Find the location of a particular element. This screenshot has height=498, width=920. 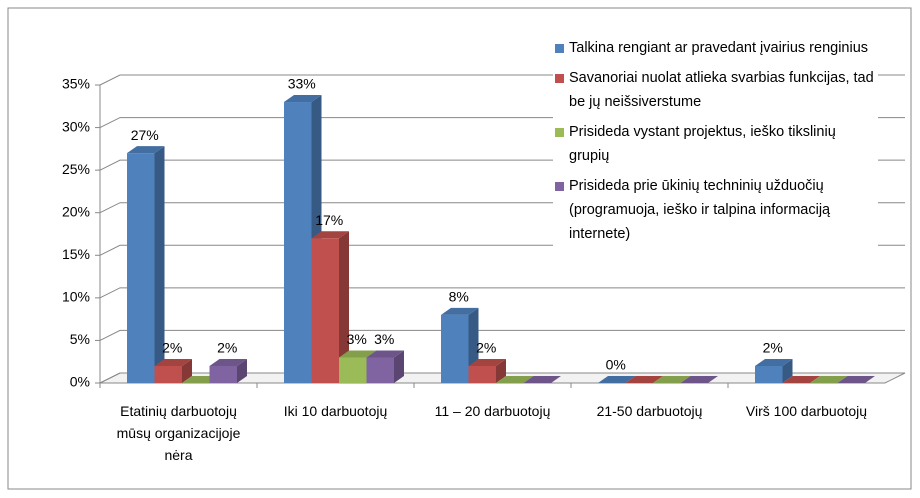

x-tick-label: 21-50 darbuotojų is located at coordinates (649, 411).